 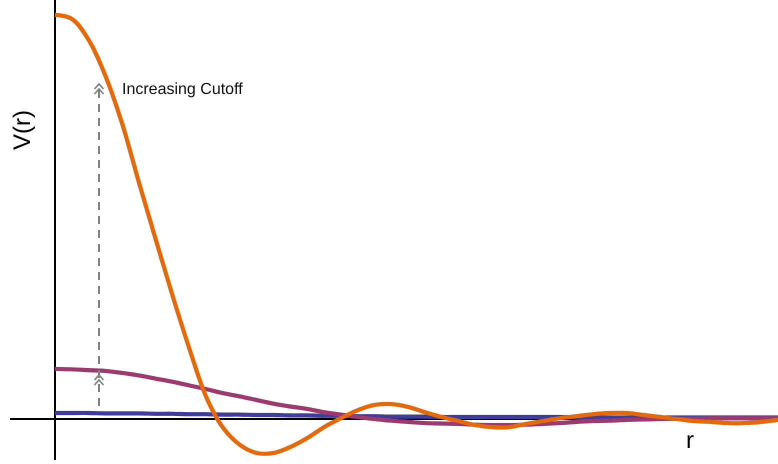 I want to click on y-axis-title: V(r), so click(x=22, y=130).